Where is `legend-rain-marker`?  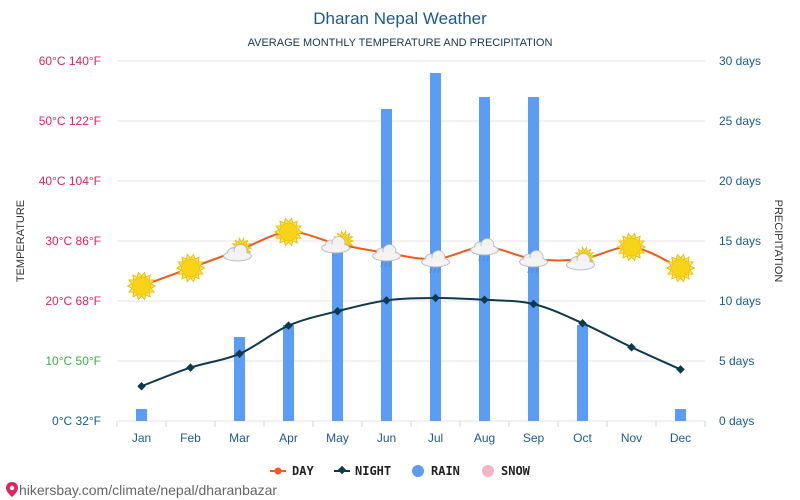
legend-rain-marker is located at coordinates (418, 471).